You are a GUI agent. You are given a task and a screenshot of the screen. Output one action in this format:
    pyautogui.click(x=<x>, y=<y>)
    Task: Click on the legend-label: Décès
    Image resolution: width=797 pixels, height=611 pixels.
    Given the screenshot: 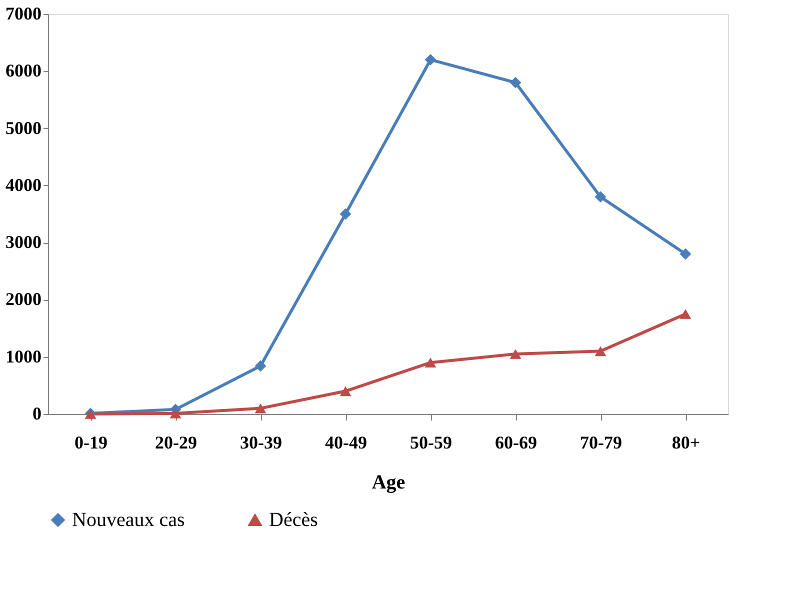 What is the action you would take?
    pyautogui.click(x=293, y=520)
    